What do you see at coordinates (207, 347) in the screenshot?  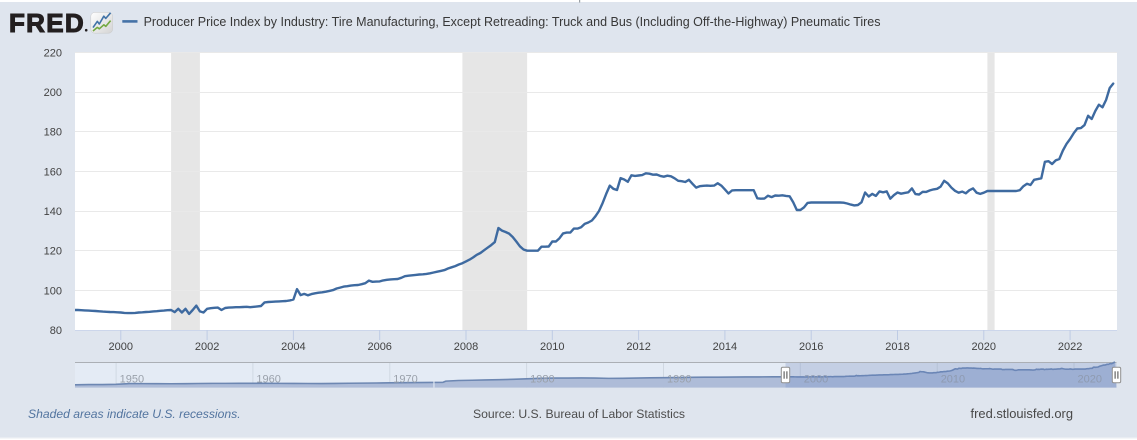 I see `svg-text: 2002` at bounding box center [207, 347].